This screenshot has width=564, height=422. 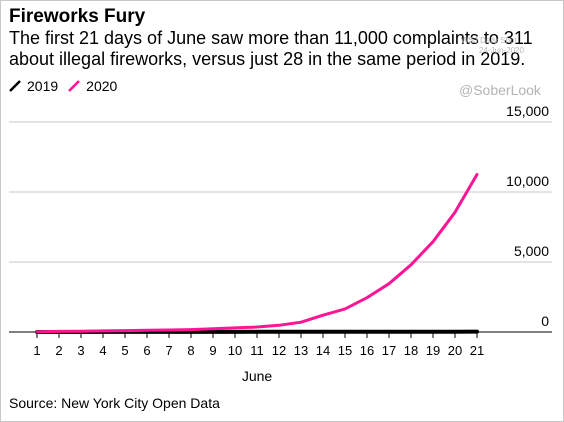 I want to click on watermark-daily-shot: WSJ Daily Shot 24-Jun-2020, so click(x=489, y=46).